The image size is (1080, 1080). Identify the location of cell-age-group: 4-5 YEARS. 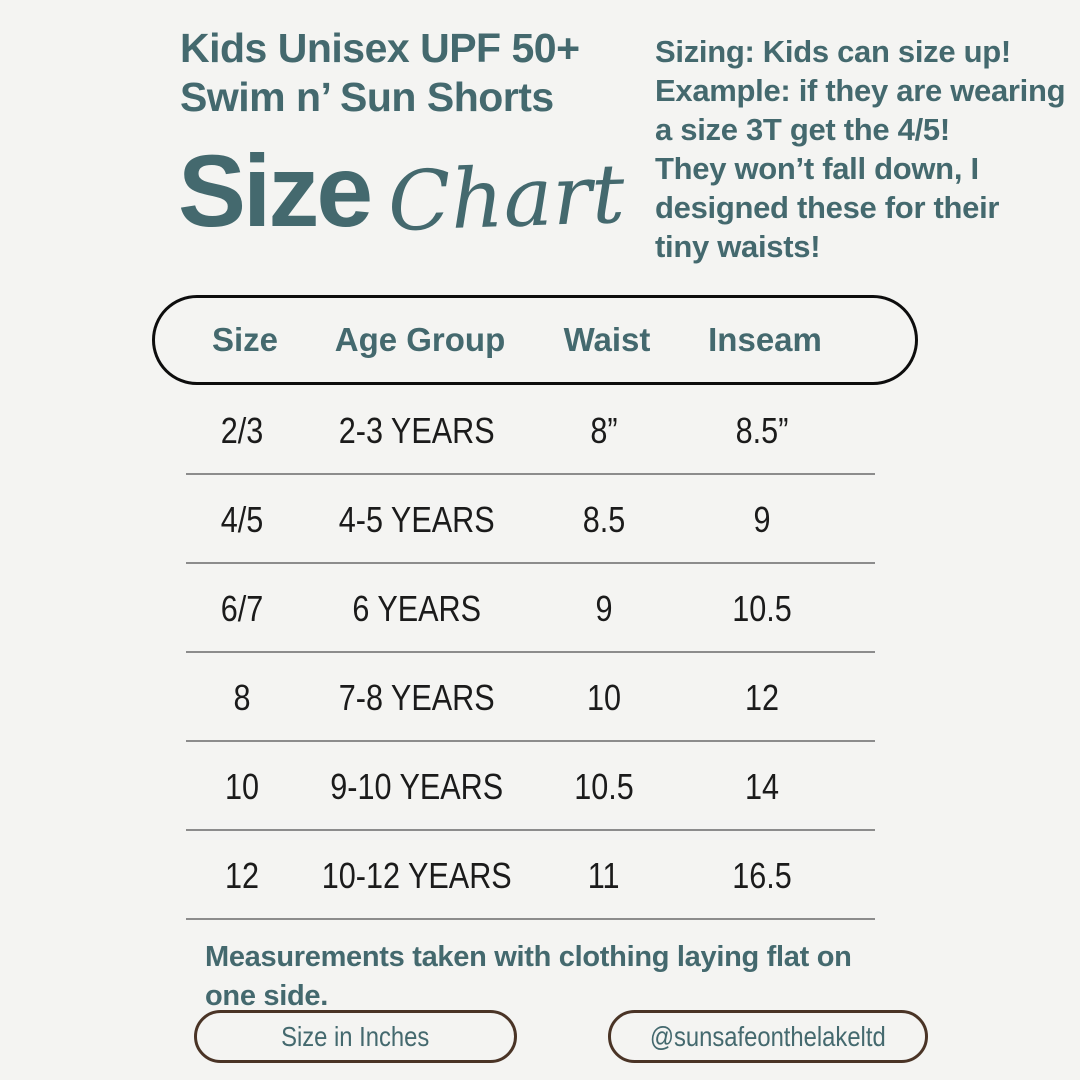
(416, 520).